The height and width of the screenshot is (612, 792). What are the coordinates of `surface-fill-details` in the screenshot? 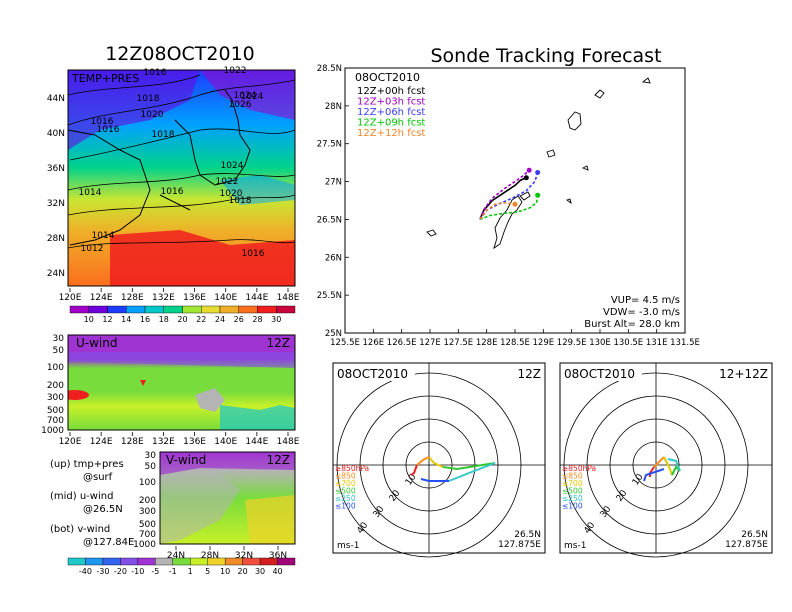 It's located at (181, 178).